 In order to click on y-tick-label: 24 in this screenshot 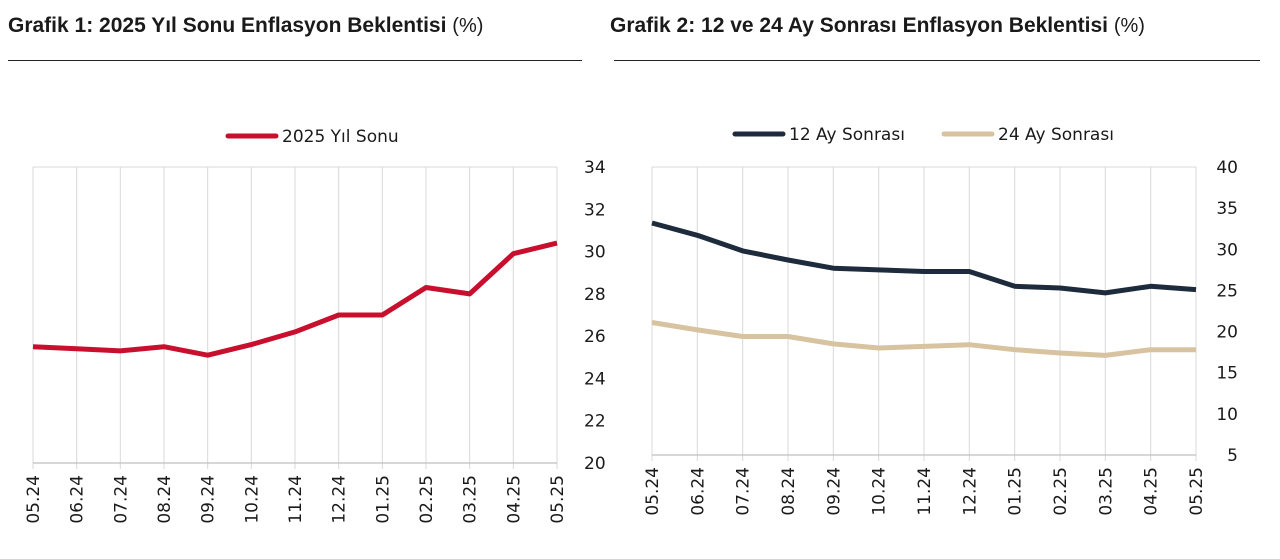, I will do `click(595, 379)`.